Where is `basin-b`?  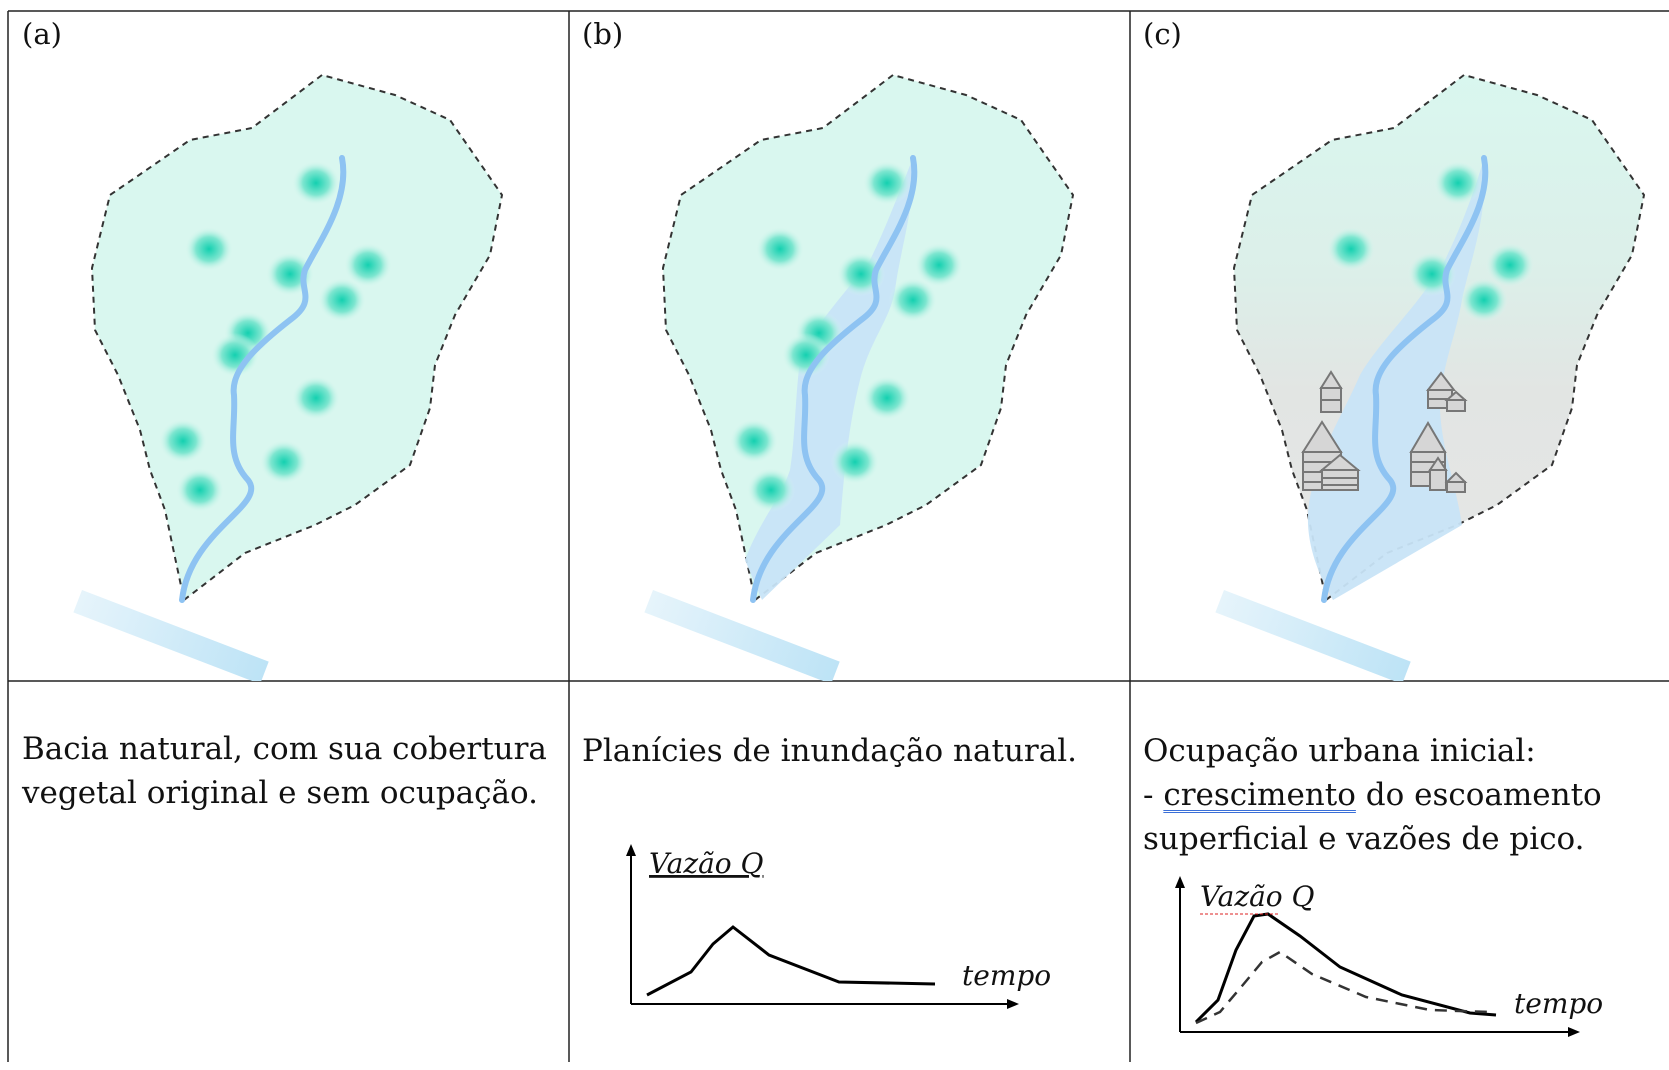 basin-b is located at coordinates (859, 377).